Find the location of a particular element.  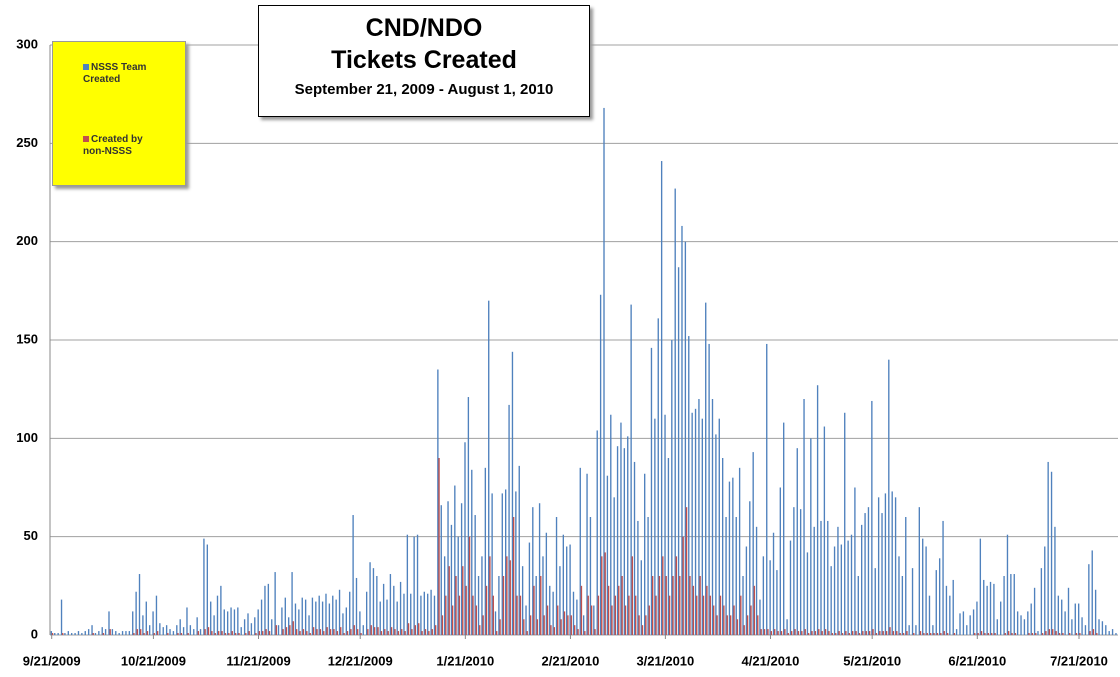

x-tick-label: 5/21/2010 is located at coordinates (872, 660).